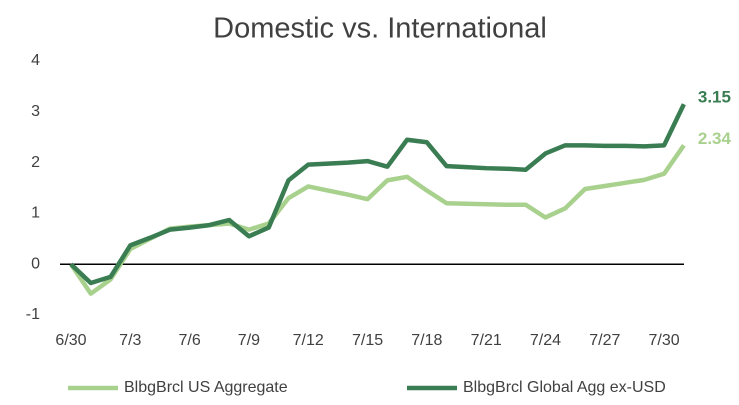 This screenshot has height=405, width=739. I want to click on chart-title: Domestic vs. International, so click(380, 29).